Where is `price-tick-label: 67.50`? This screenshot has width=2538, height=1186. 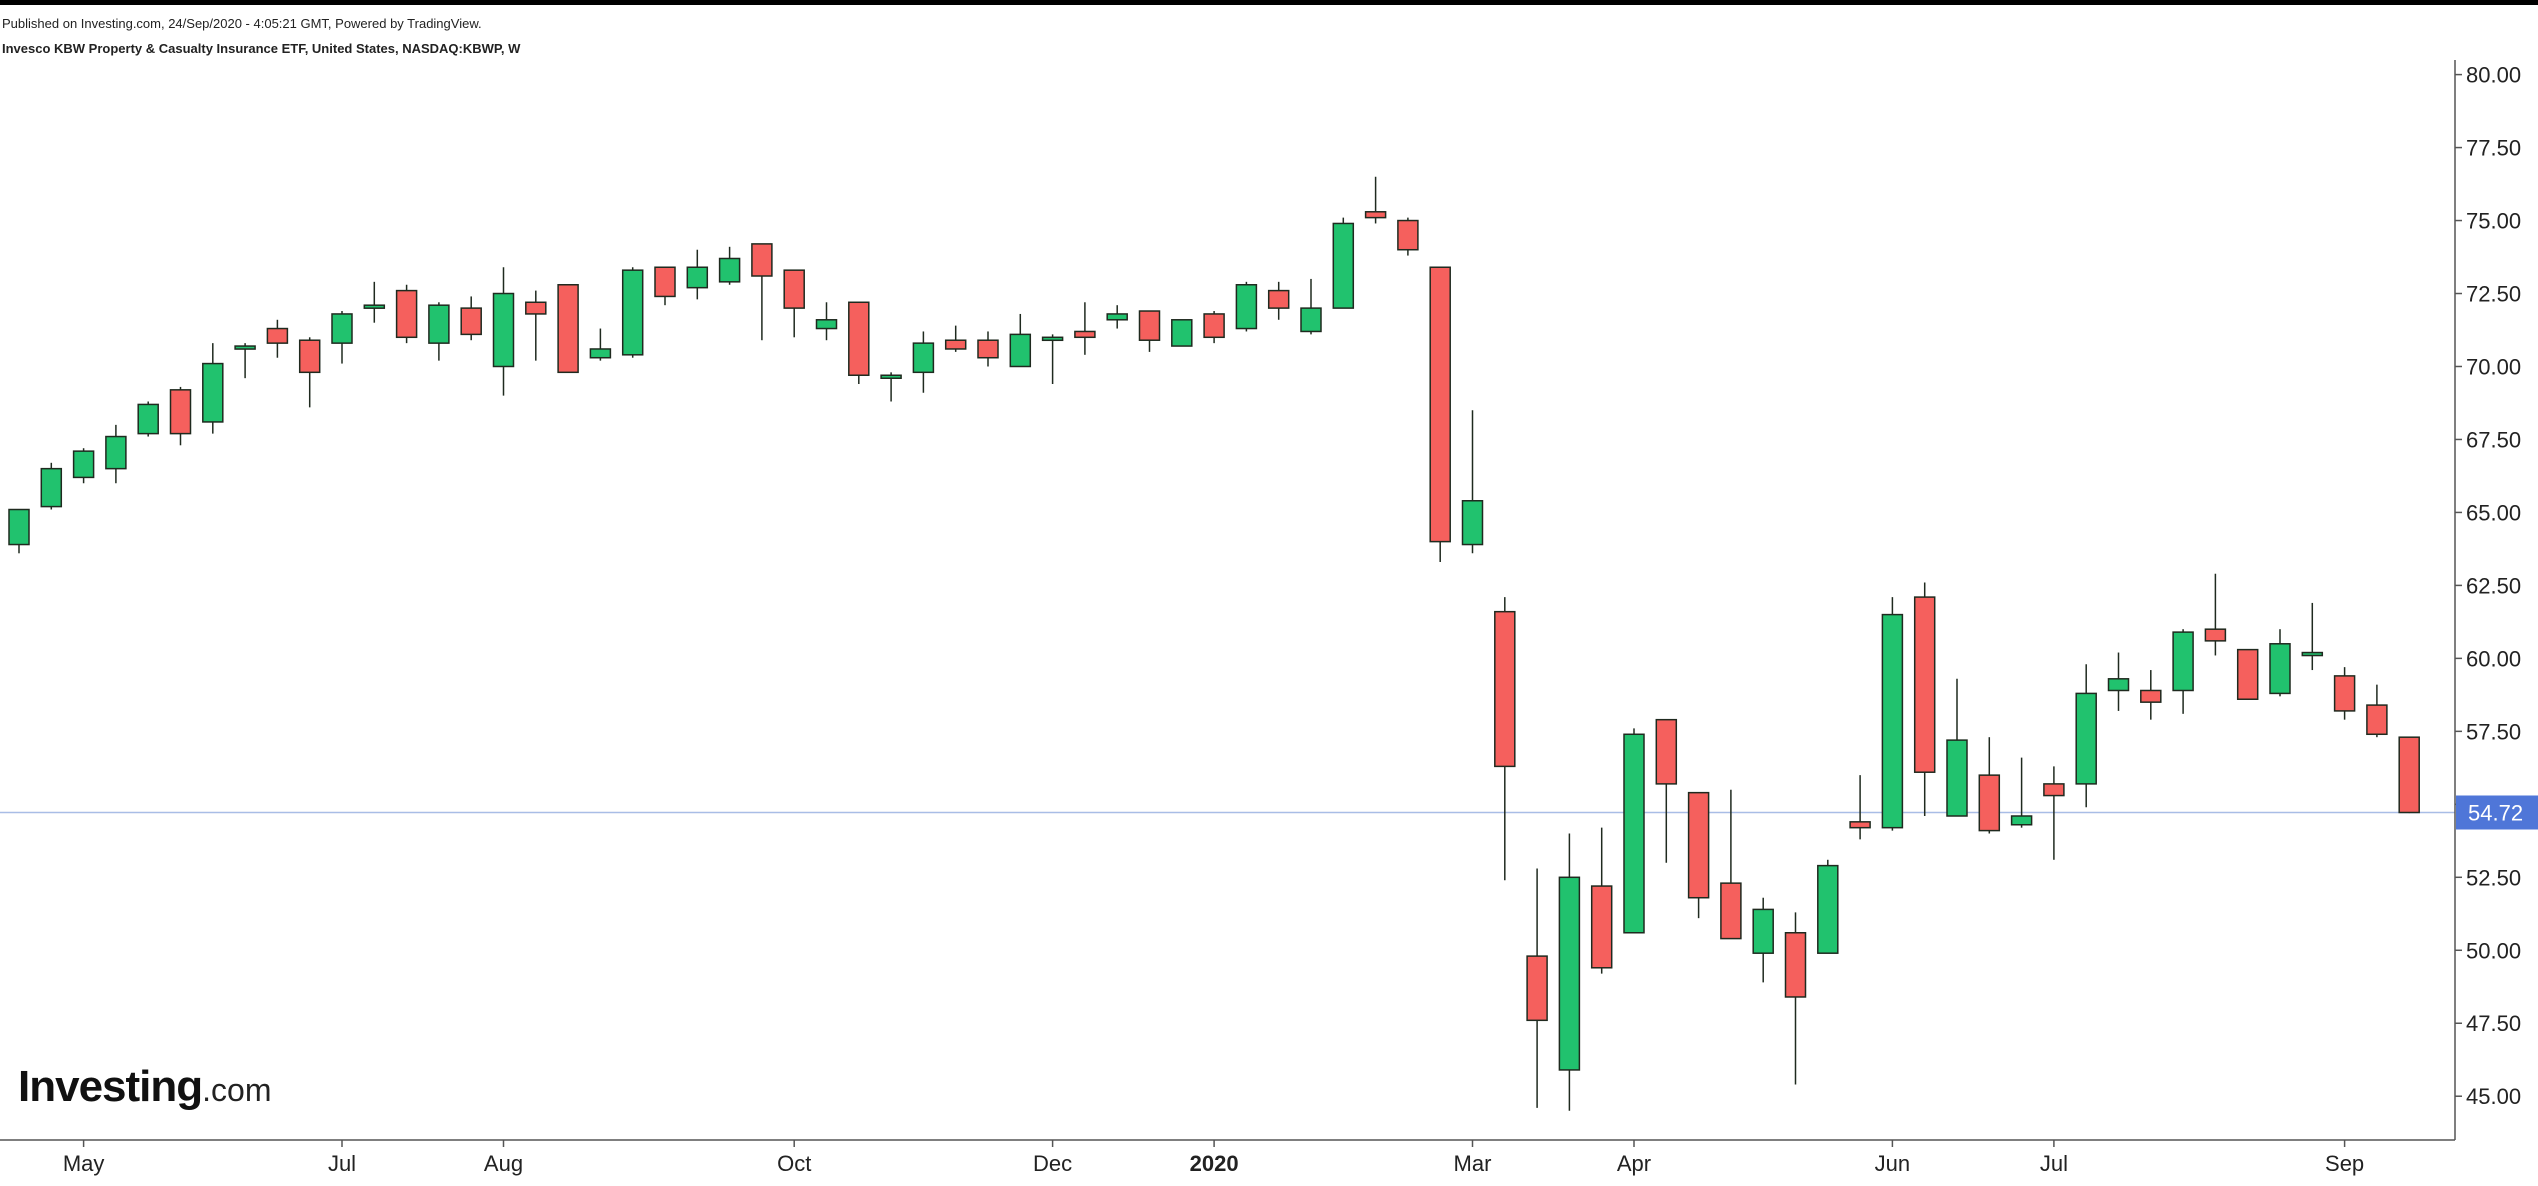 price-tick-label: 67.50 is located at coordinates (2493, 439).